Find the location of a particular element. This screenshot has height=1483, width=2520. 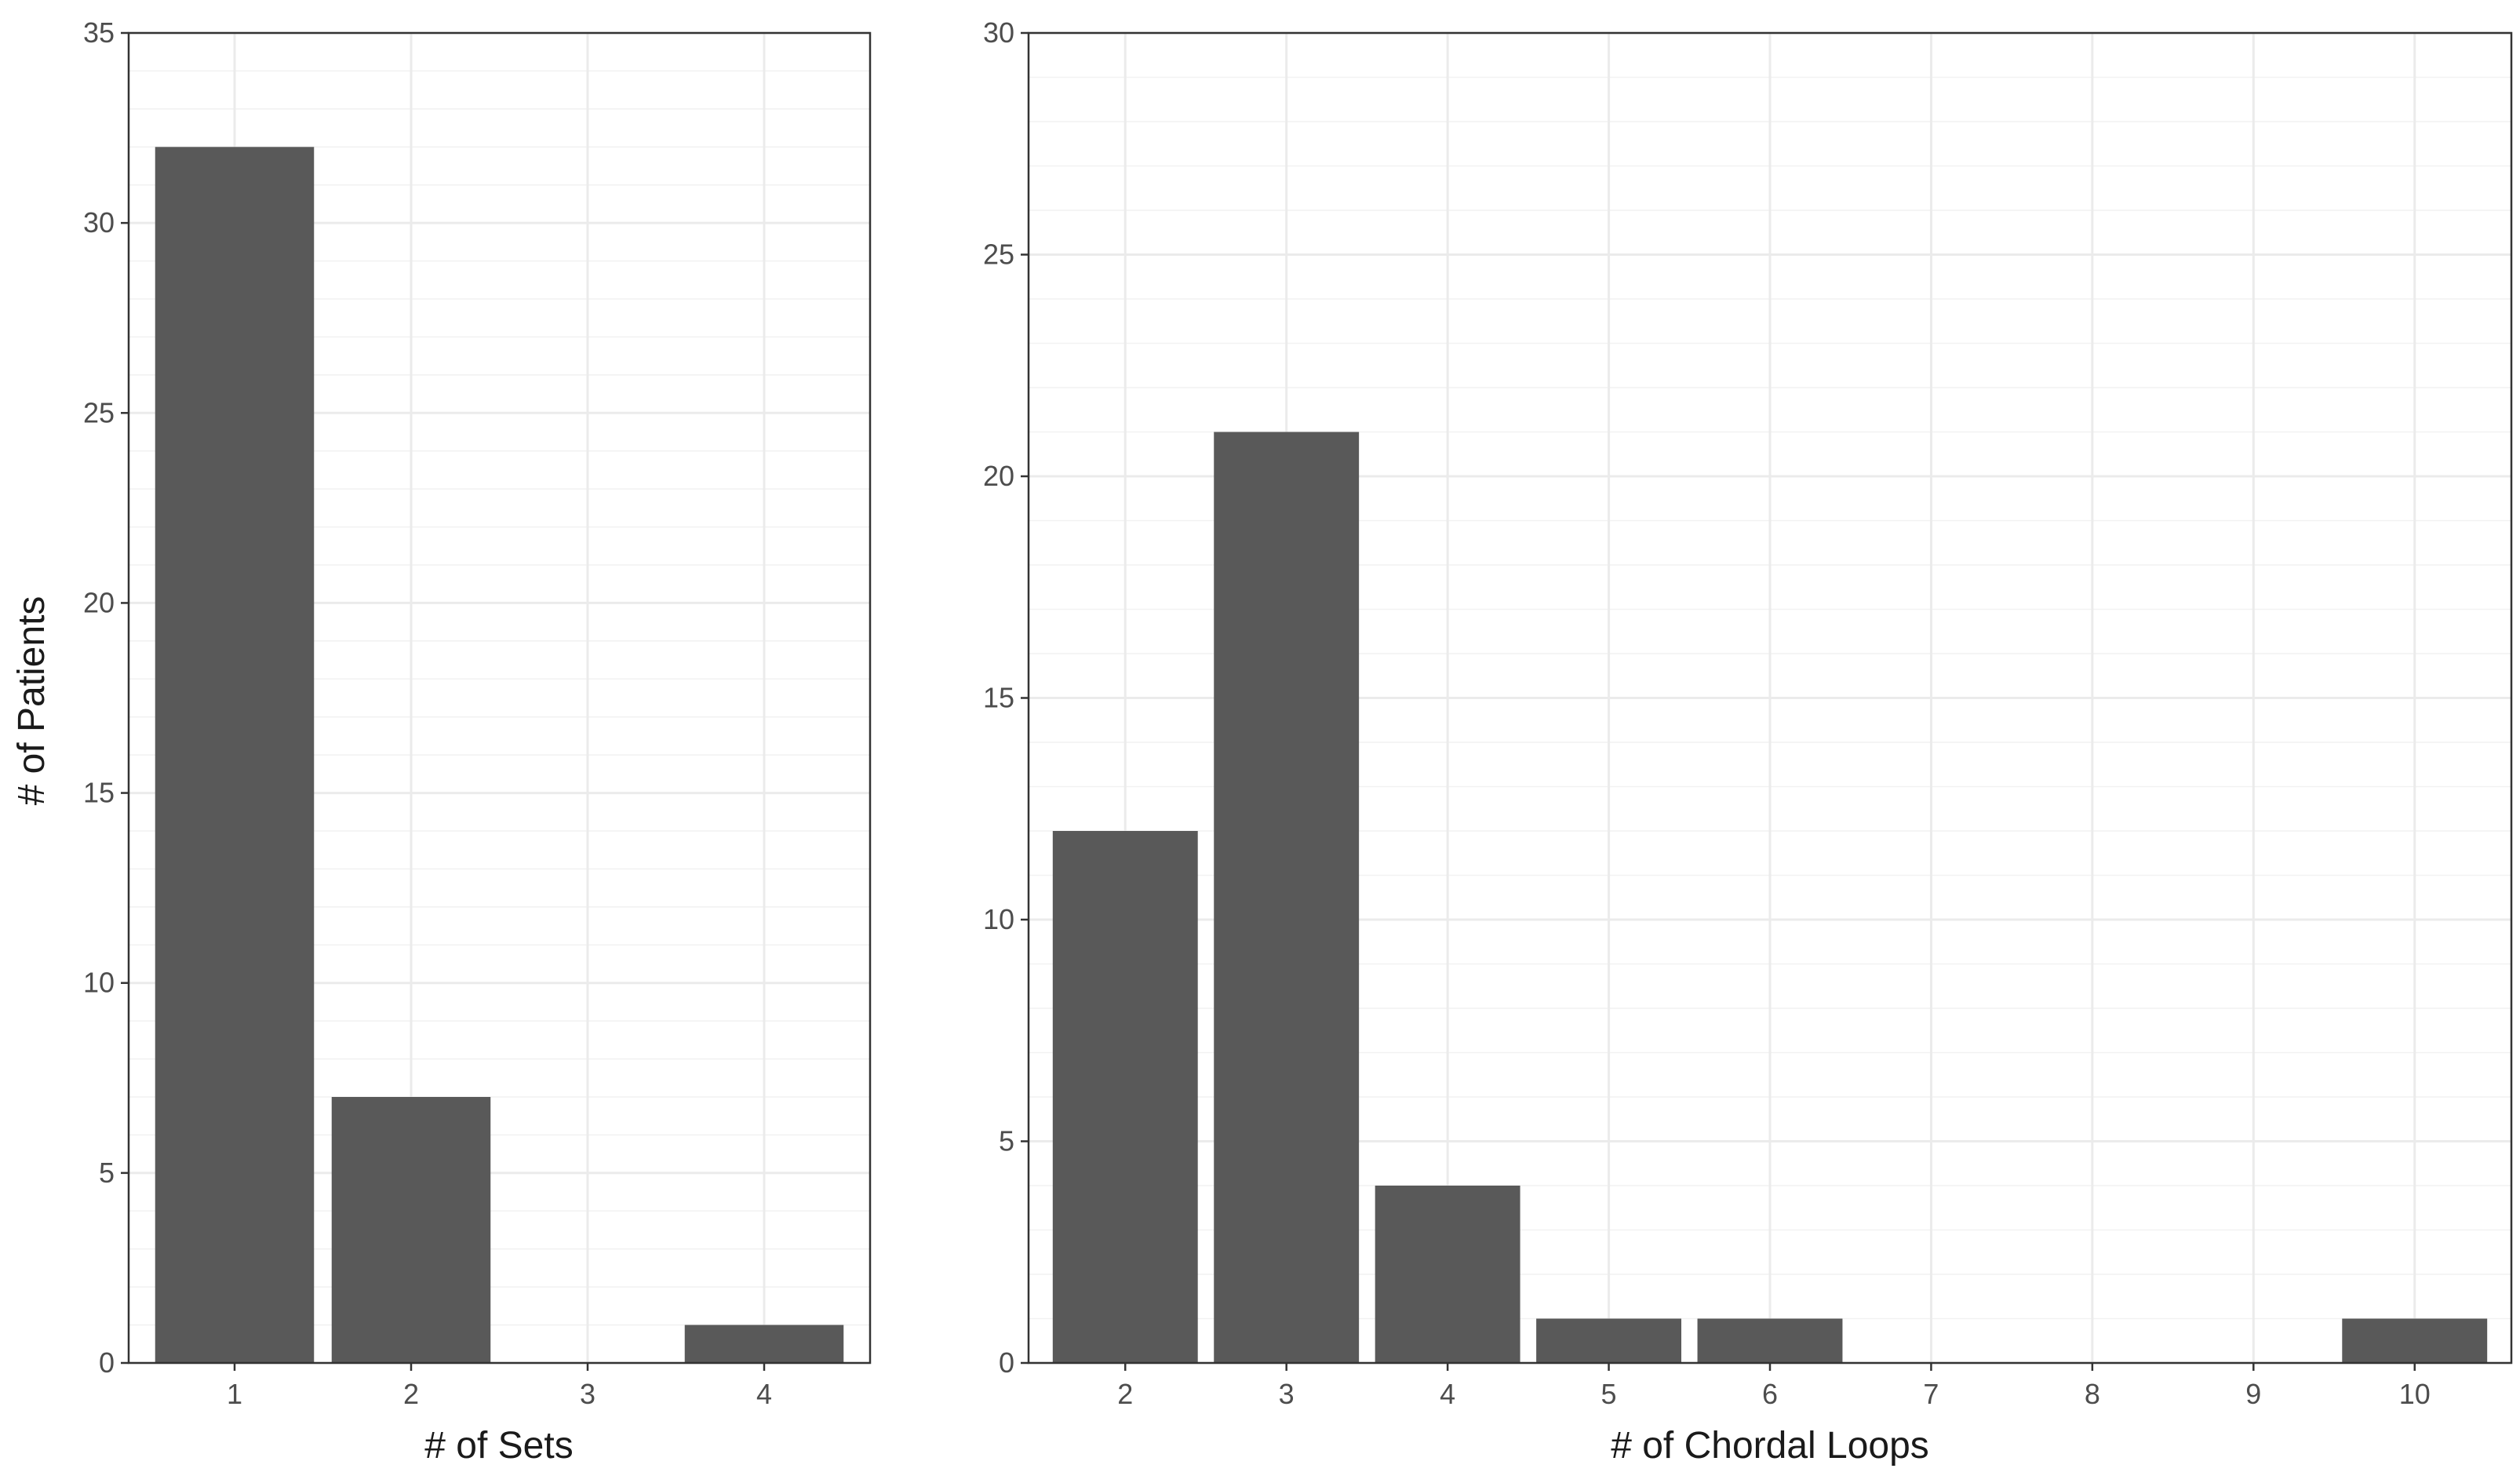

sets-chart-x-tick-label: 2 is located at coordinates (411, 1394).